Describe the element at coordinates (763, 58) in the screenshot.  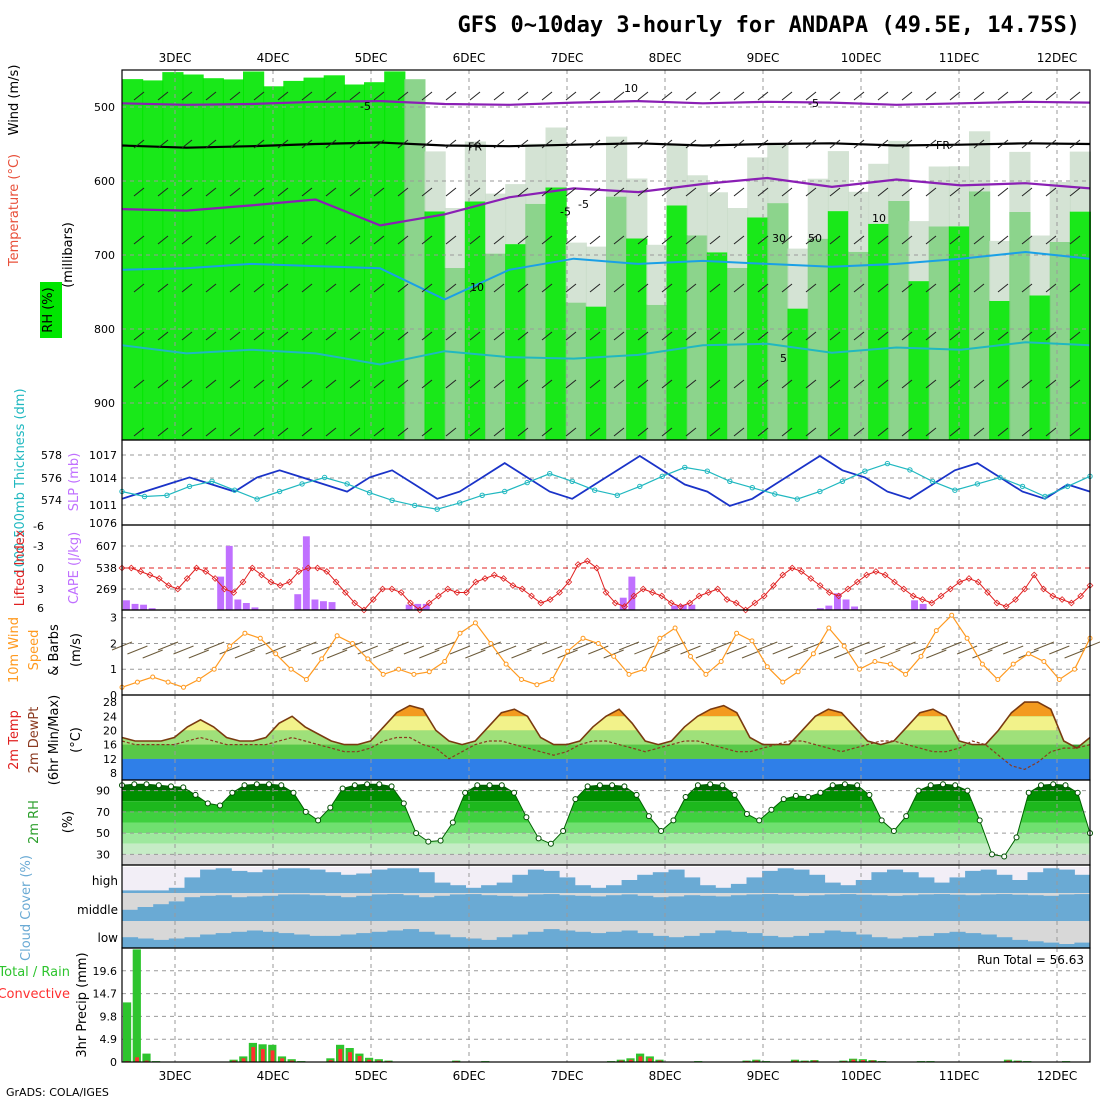
I see `date-label-top: 9DEC` at that location.